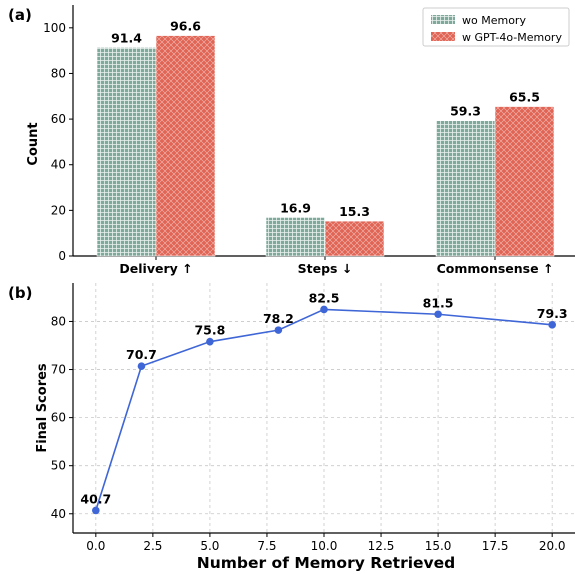  I want to click on bar-chart-y-tick-label: 80, so click(58, 73).